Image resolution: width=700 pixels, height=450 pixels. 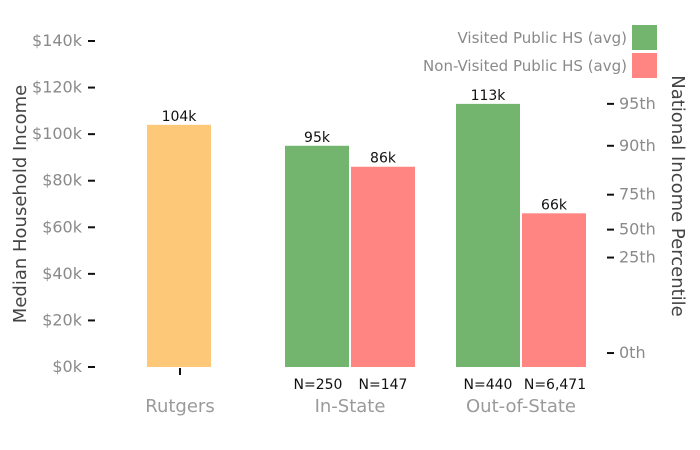 What do you see at coordinates (57, 133) in the screenshot?
I see `y-axis-tick-label: $100k` at bounding box center [57, 133].